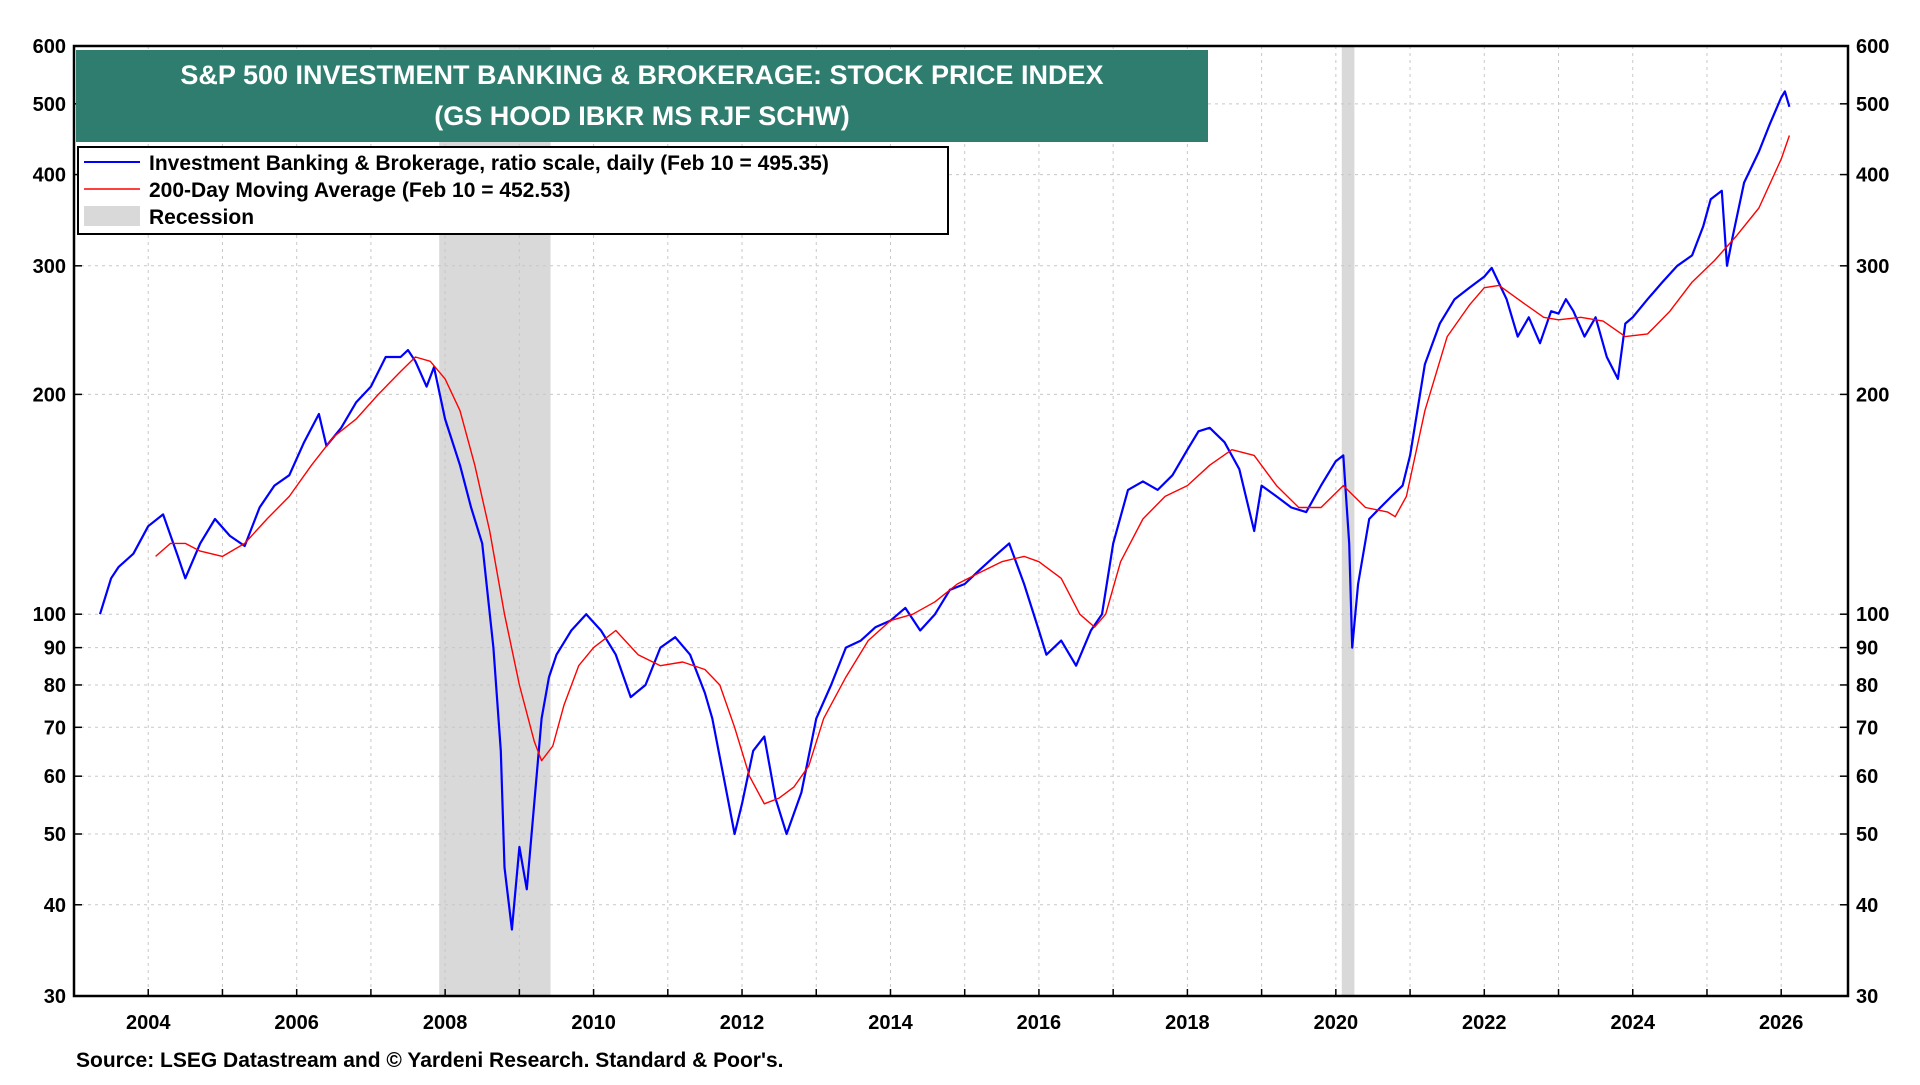 The height and width of the screenshot is (1085, 1920). Describe the element at coordinates (55, 686) in the screenshot. I see `y-tick-label-left-80: 80` at that location.